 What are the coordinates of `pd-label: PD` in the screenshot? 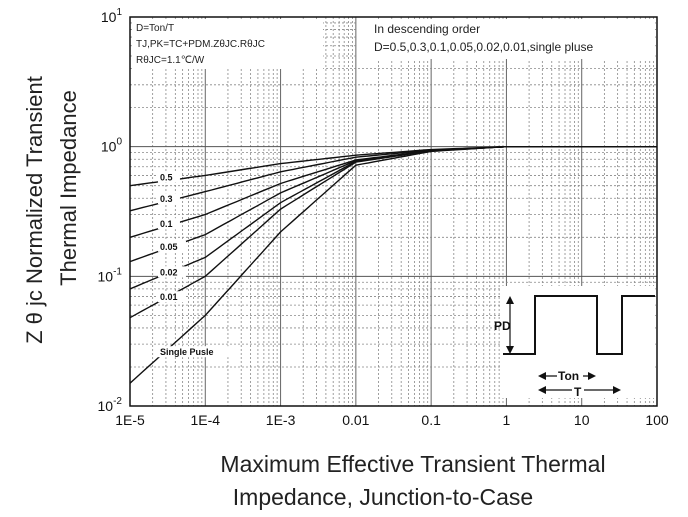 It's located at (502, 326).